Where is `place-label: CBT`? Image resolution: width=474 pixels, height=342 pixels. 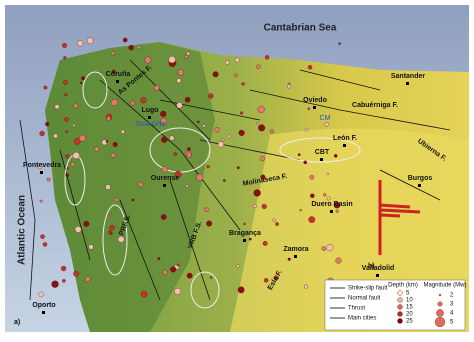
place-label: CBT is located at coordinates (322, 152).